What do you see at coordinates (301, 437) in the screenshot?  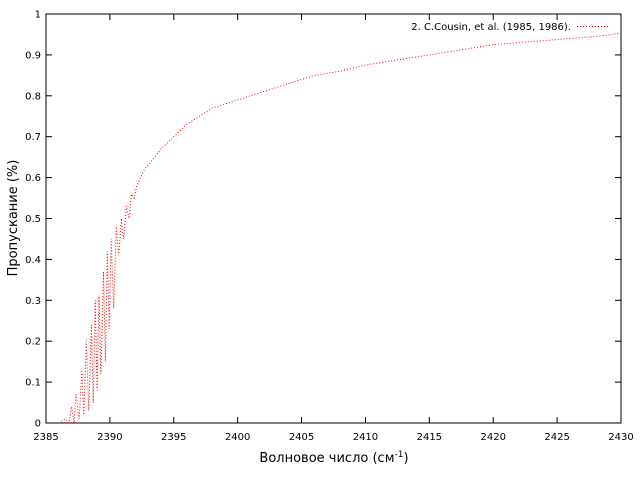 I see `x-tick-label: 2405` at bounding box center [301, 437].